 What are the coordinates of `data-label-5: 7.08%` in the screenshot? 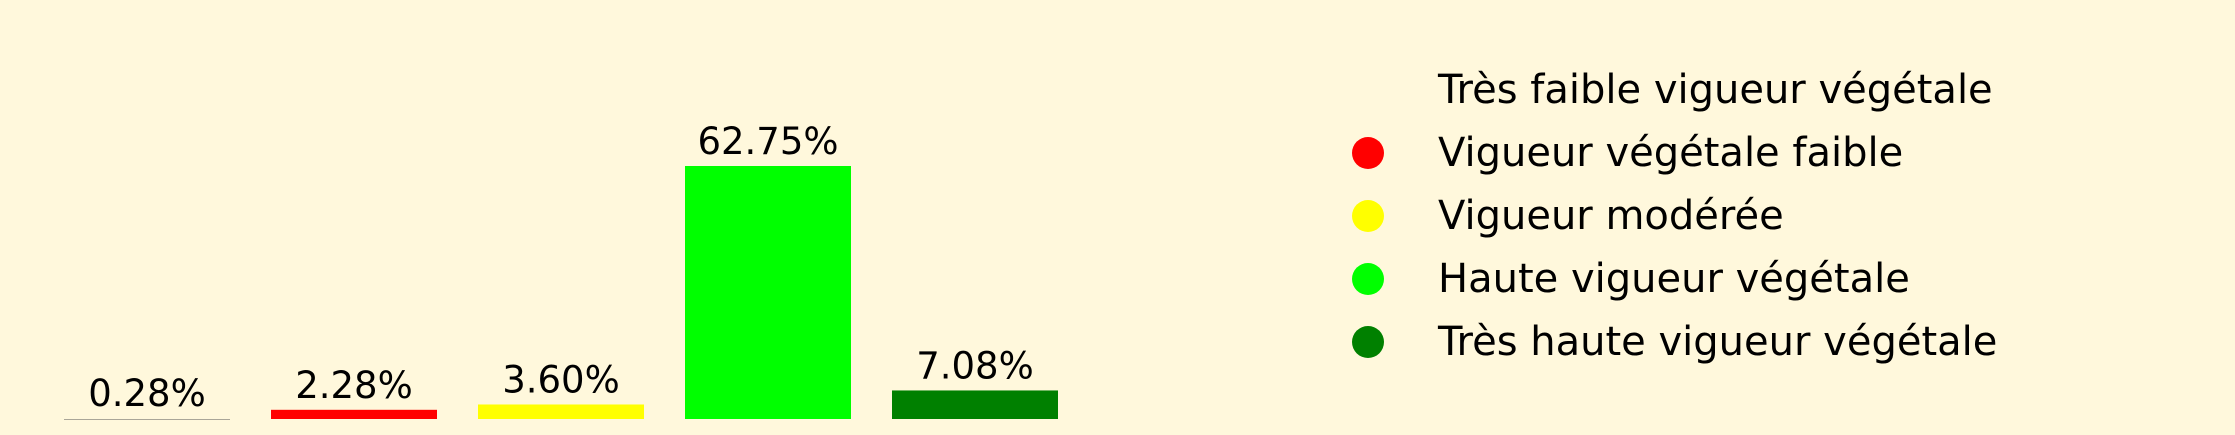 It's located at (975, 365).